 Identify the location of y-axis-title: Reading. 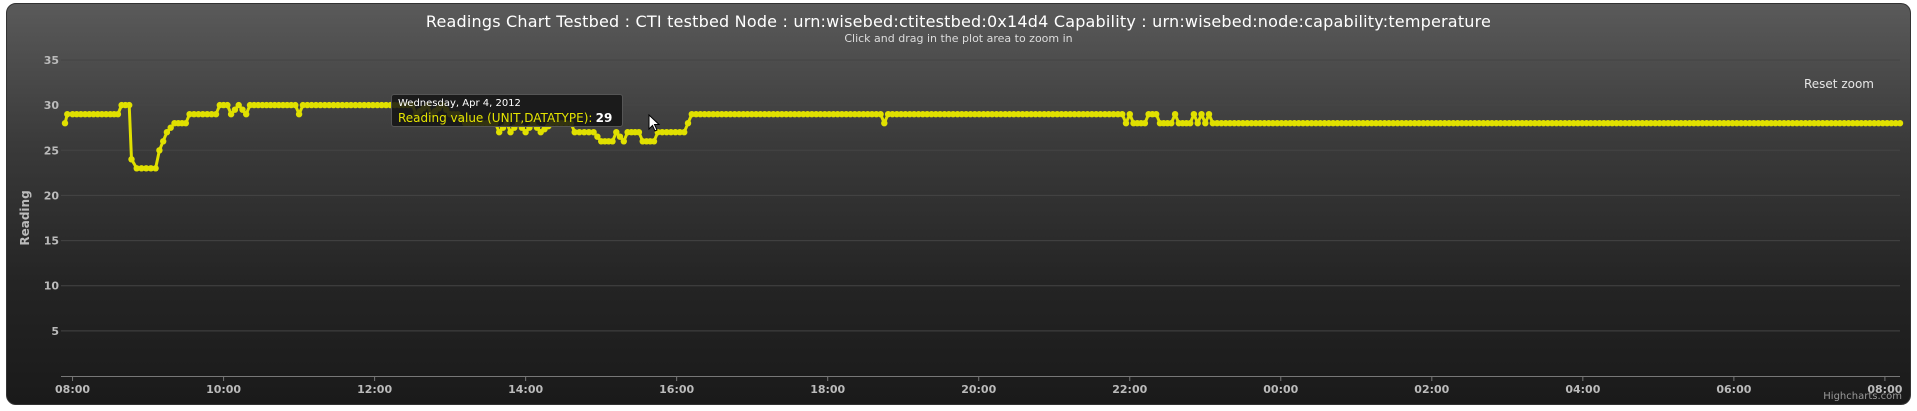
(25, 217).